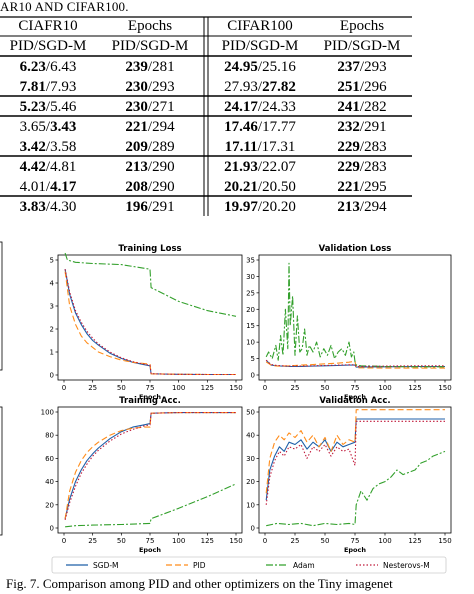  I want to click on chart-title: Validation Loss, so click(355, 249).